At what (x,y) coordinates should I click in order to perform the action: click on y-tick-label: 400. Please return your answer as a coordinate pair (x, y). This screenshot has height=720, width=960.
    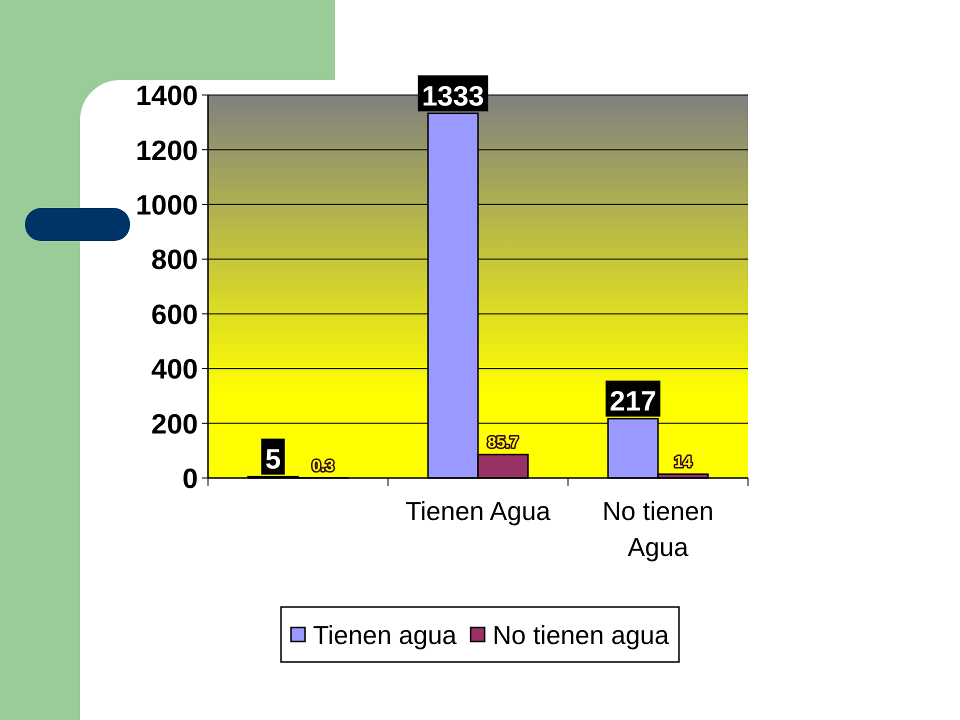
    Looking at the image, I should click on (174, 369).